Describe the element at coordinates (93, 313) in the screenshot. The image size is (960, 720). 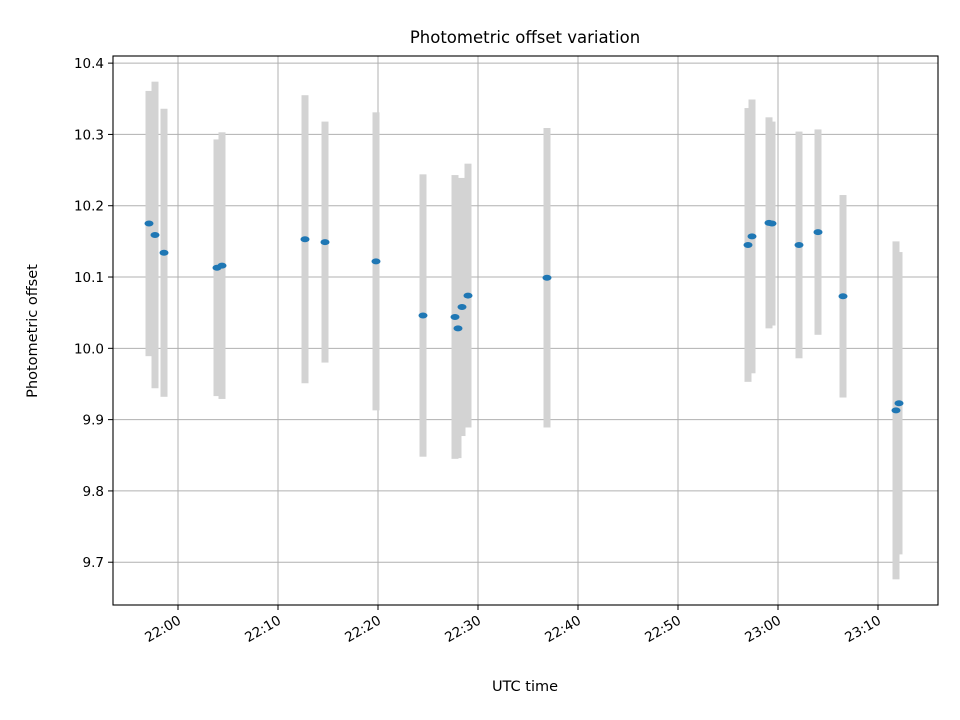
I see `y-ticks: 9.7 9.8 9.9 10.0 10.1 10.2 10.3 10.4` at that location.